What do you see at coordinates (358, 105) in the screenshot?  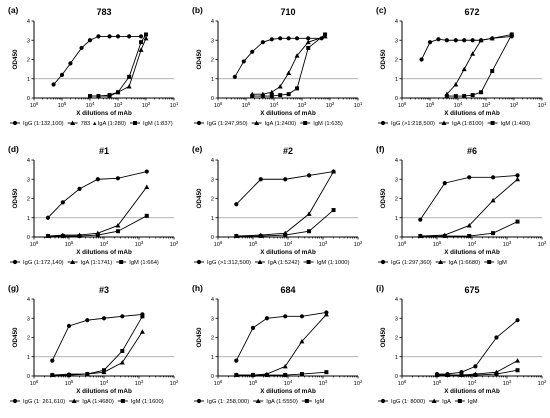 I see `x-tick-label: 10¹` at bounding box center [358, 105].